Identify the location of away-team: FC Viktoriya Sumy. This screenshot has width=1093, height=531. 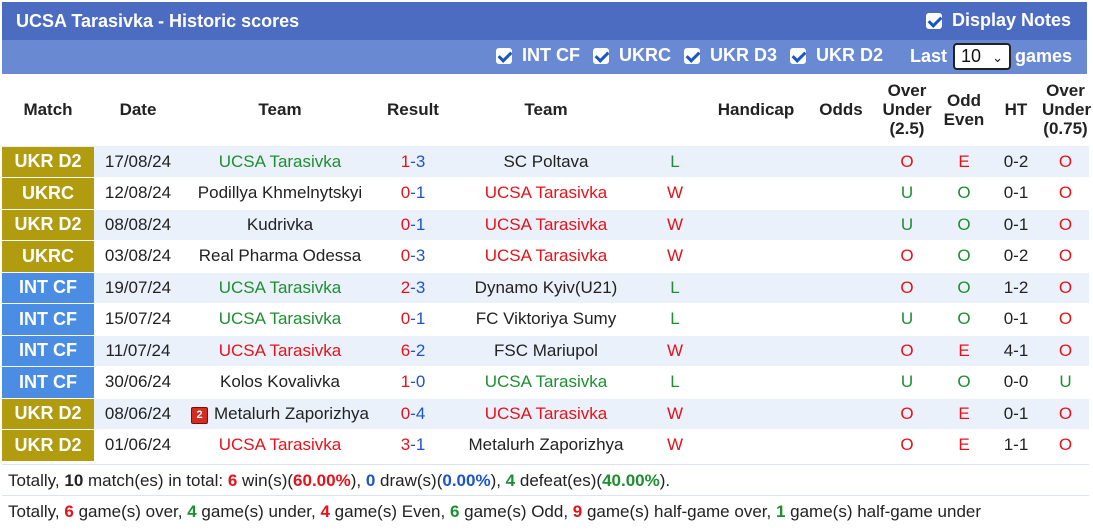
(546, 319).